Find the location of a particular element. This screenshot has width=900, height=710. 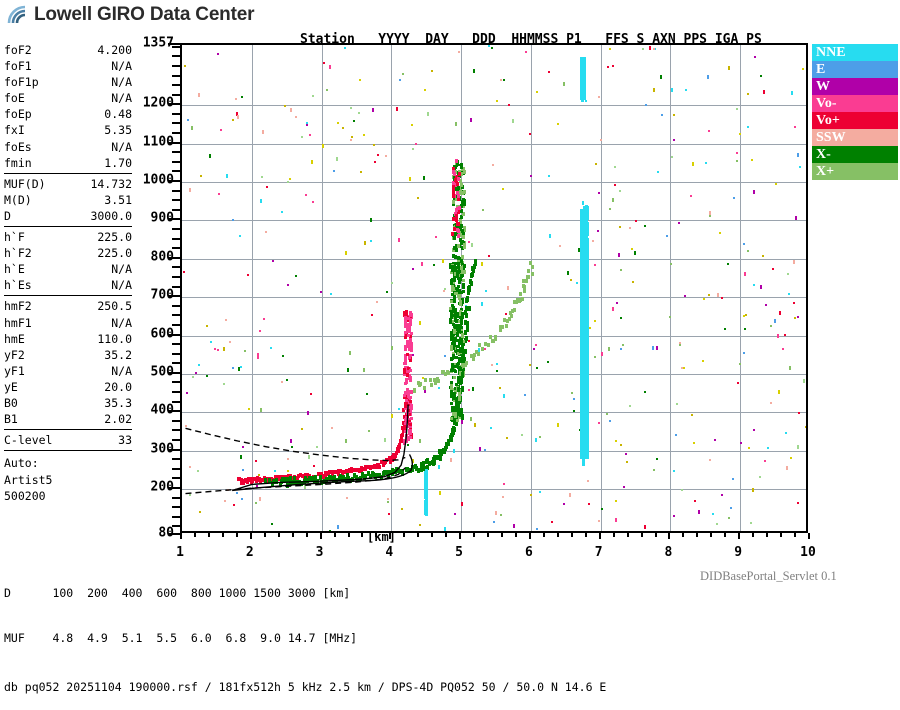

x-axis-tick-label: 8 is located at coordinates (668, 552).